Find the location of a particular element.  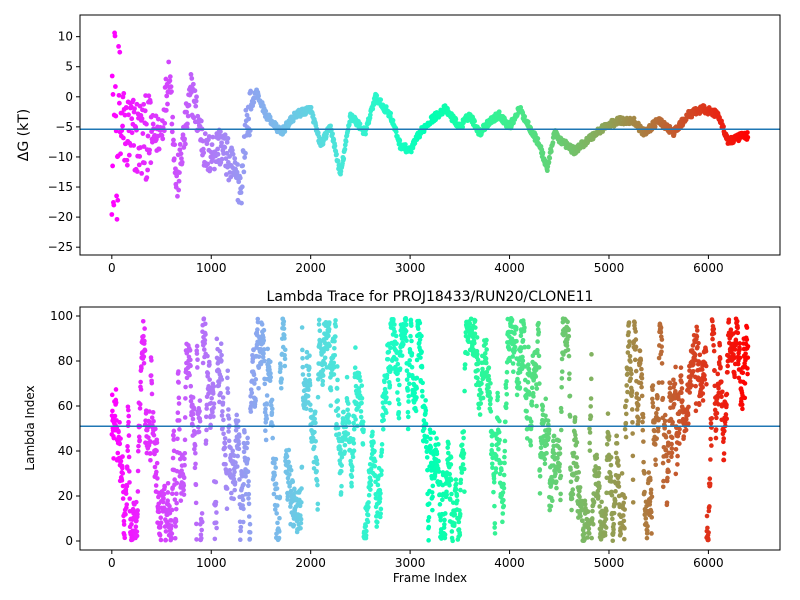

lambda-y-tick-label: 20 is located at coordinates (65, 496).